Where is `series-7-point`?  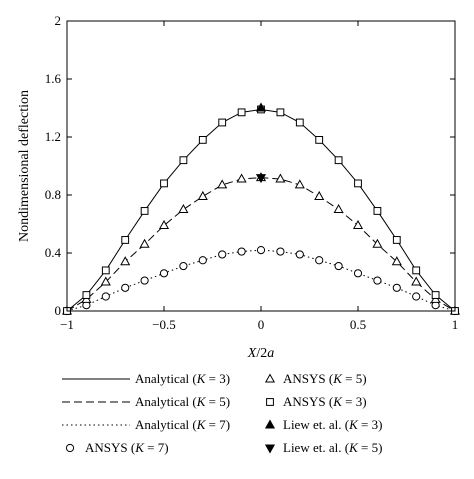 series-7-point is located at coordinates (261, 179).